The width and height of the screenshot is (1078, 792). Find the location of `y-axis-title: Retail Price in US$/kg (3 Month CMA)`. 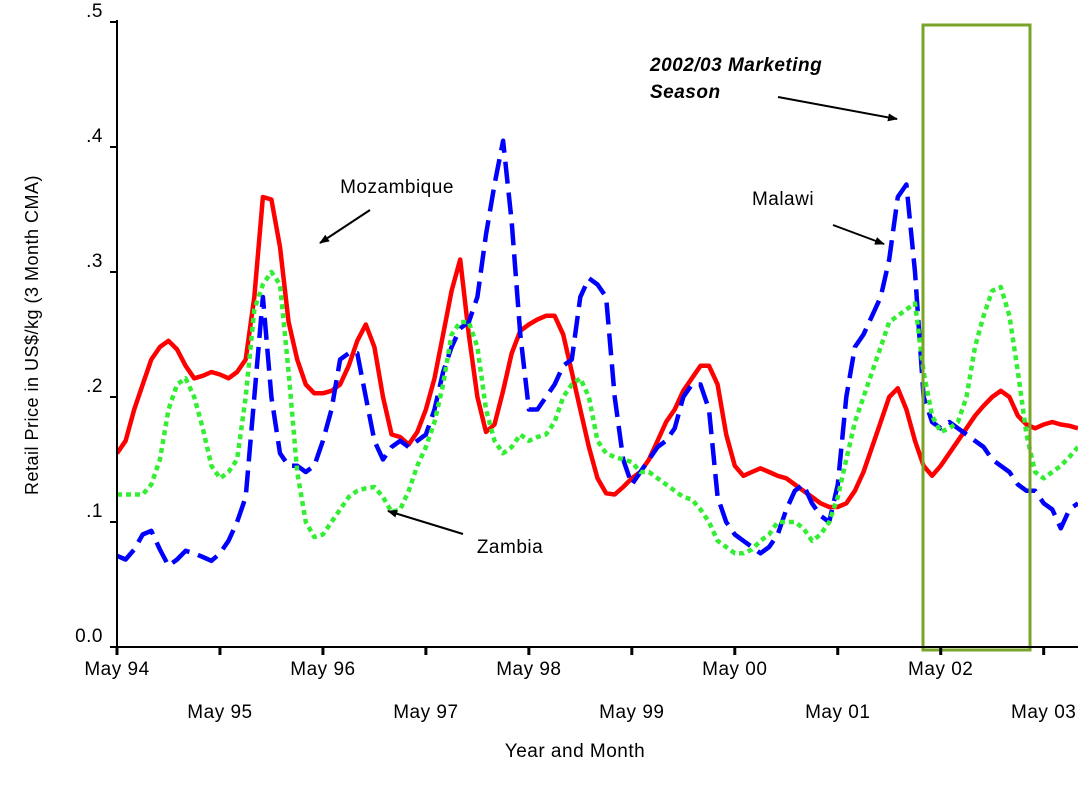

y-axis-title: Retail Price in US$/kg (3 Month CMA) is located at coordinates (32, 335).